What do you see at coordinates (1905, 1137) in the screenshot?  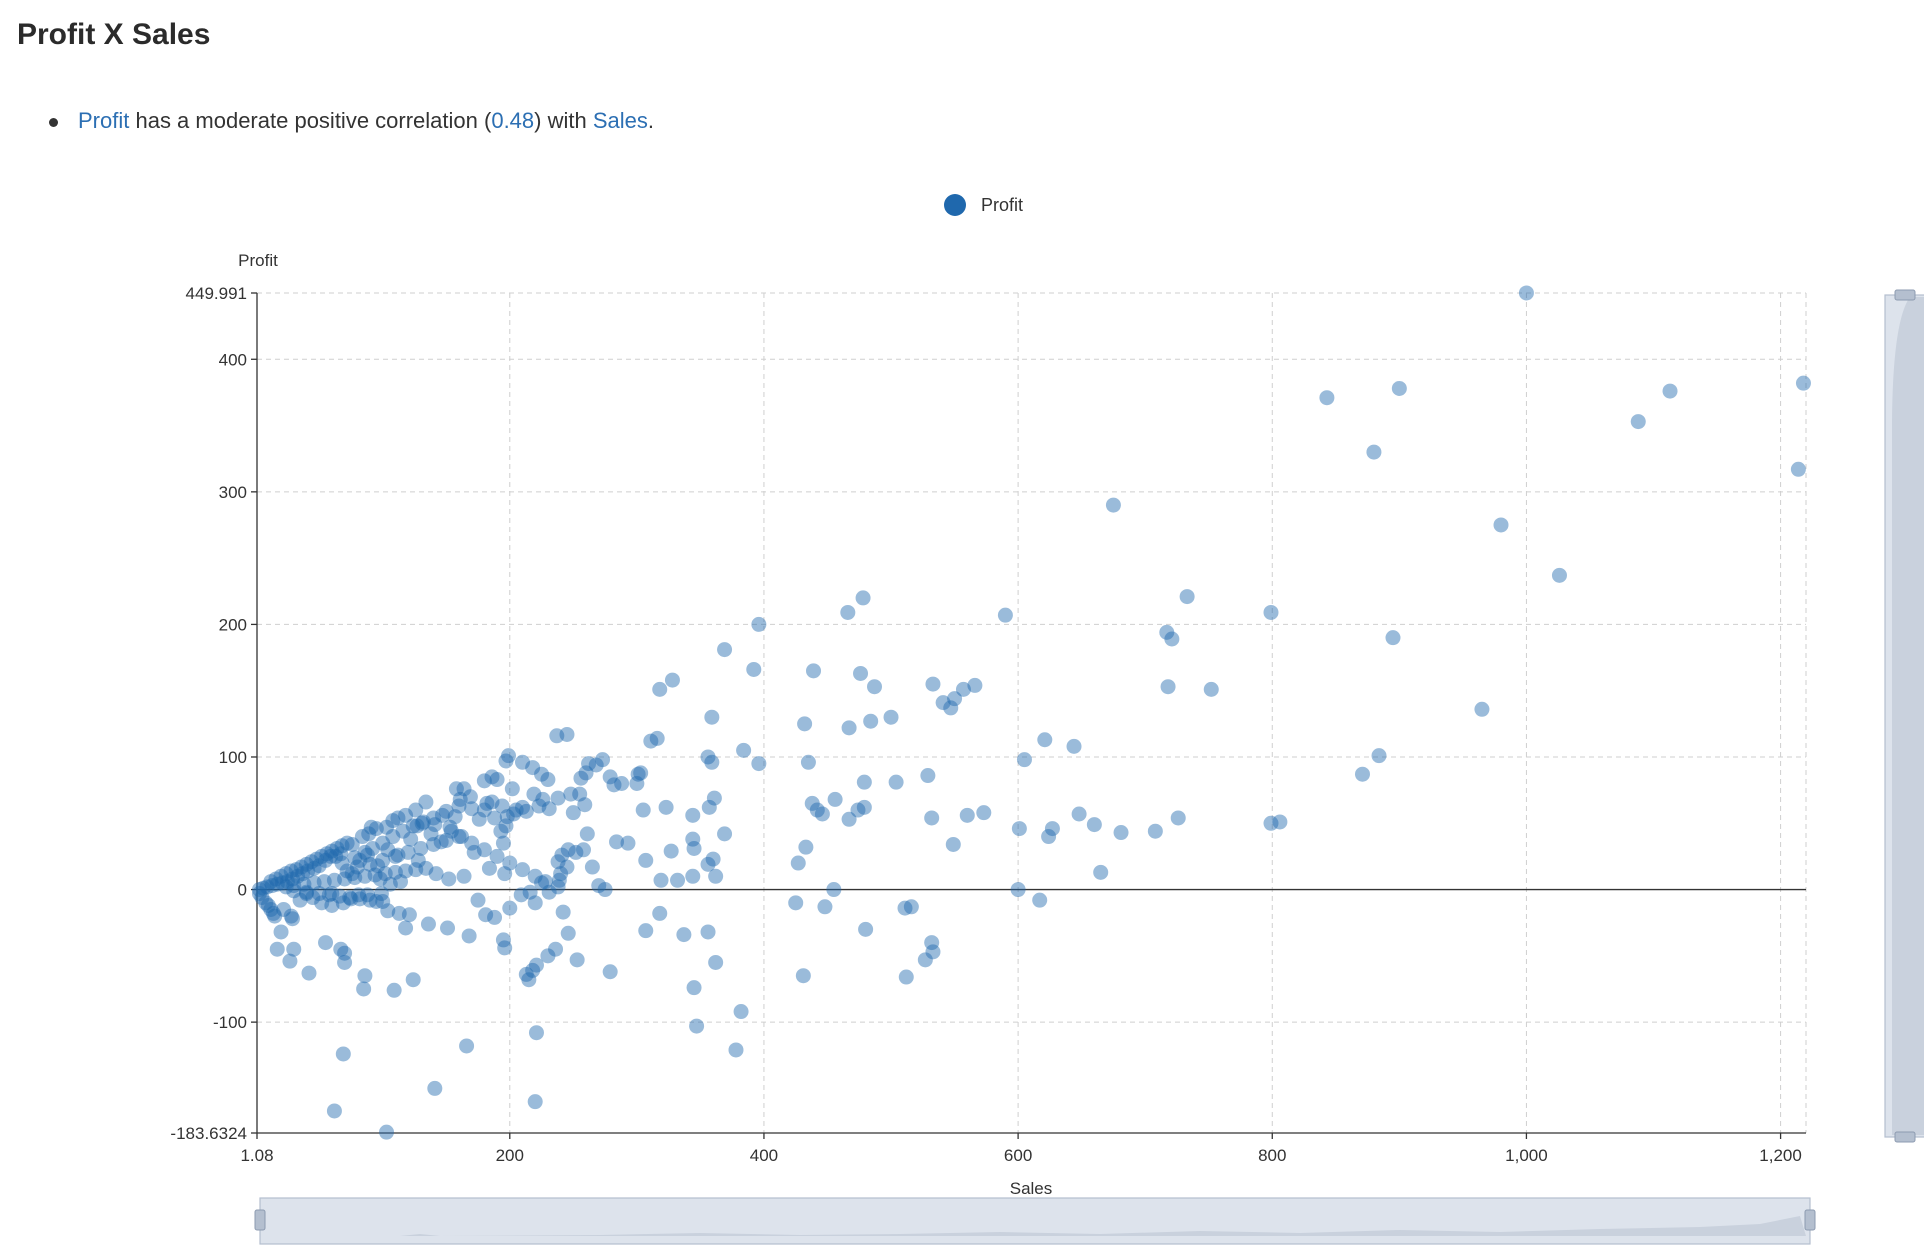 I see `y-zoom-handle-bottom` at bounding box center [1905, 1137].